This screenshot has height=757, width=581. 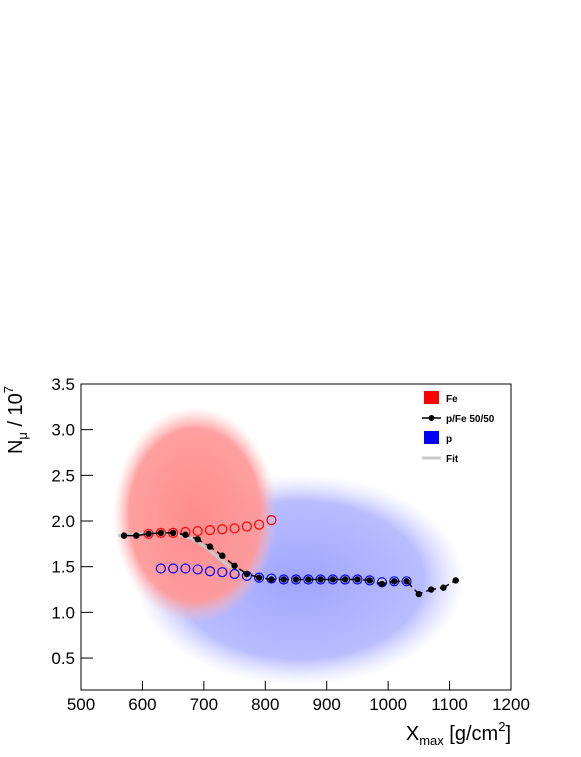 I want to click on x-label-end: ], so click(x=508, y=734).